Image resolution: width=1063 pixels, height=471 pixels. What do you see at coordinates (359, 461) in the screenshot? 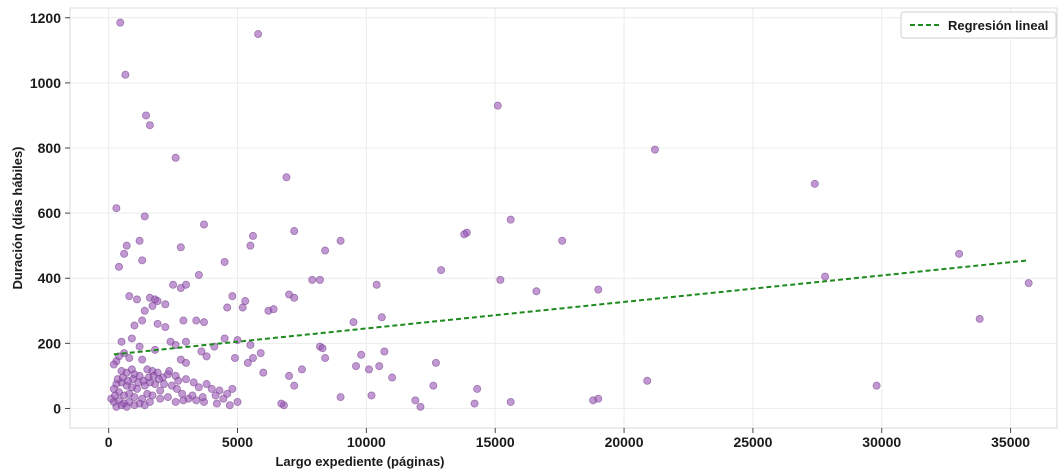
I see `x-axis-label: Largo expediente (páginas)` at bounding box center [359, 461].